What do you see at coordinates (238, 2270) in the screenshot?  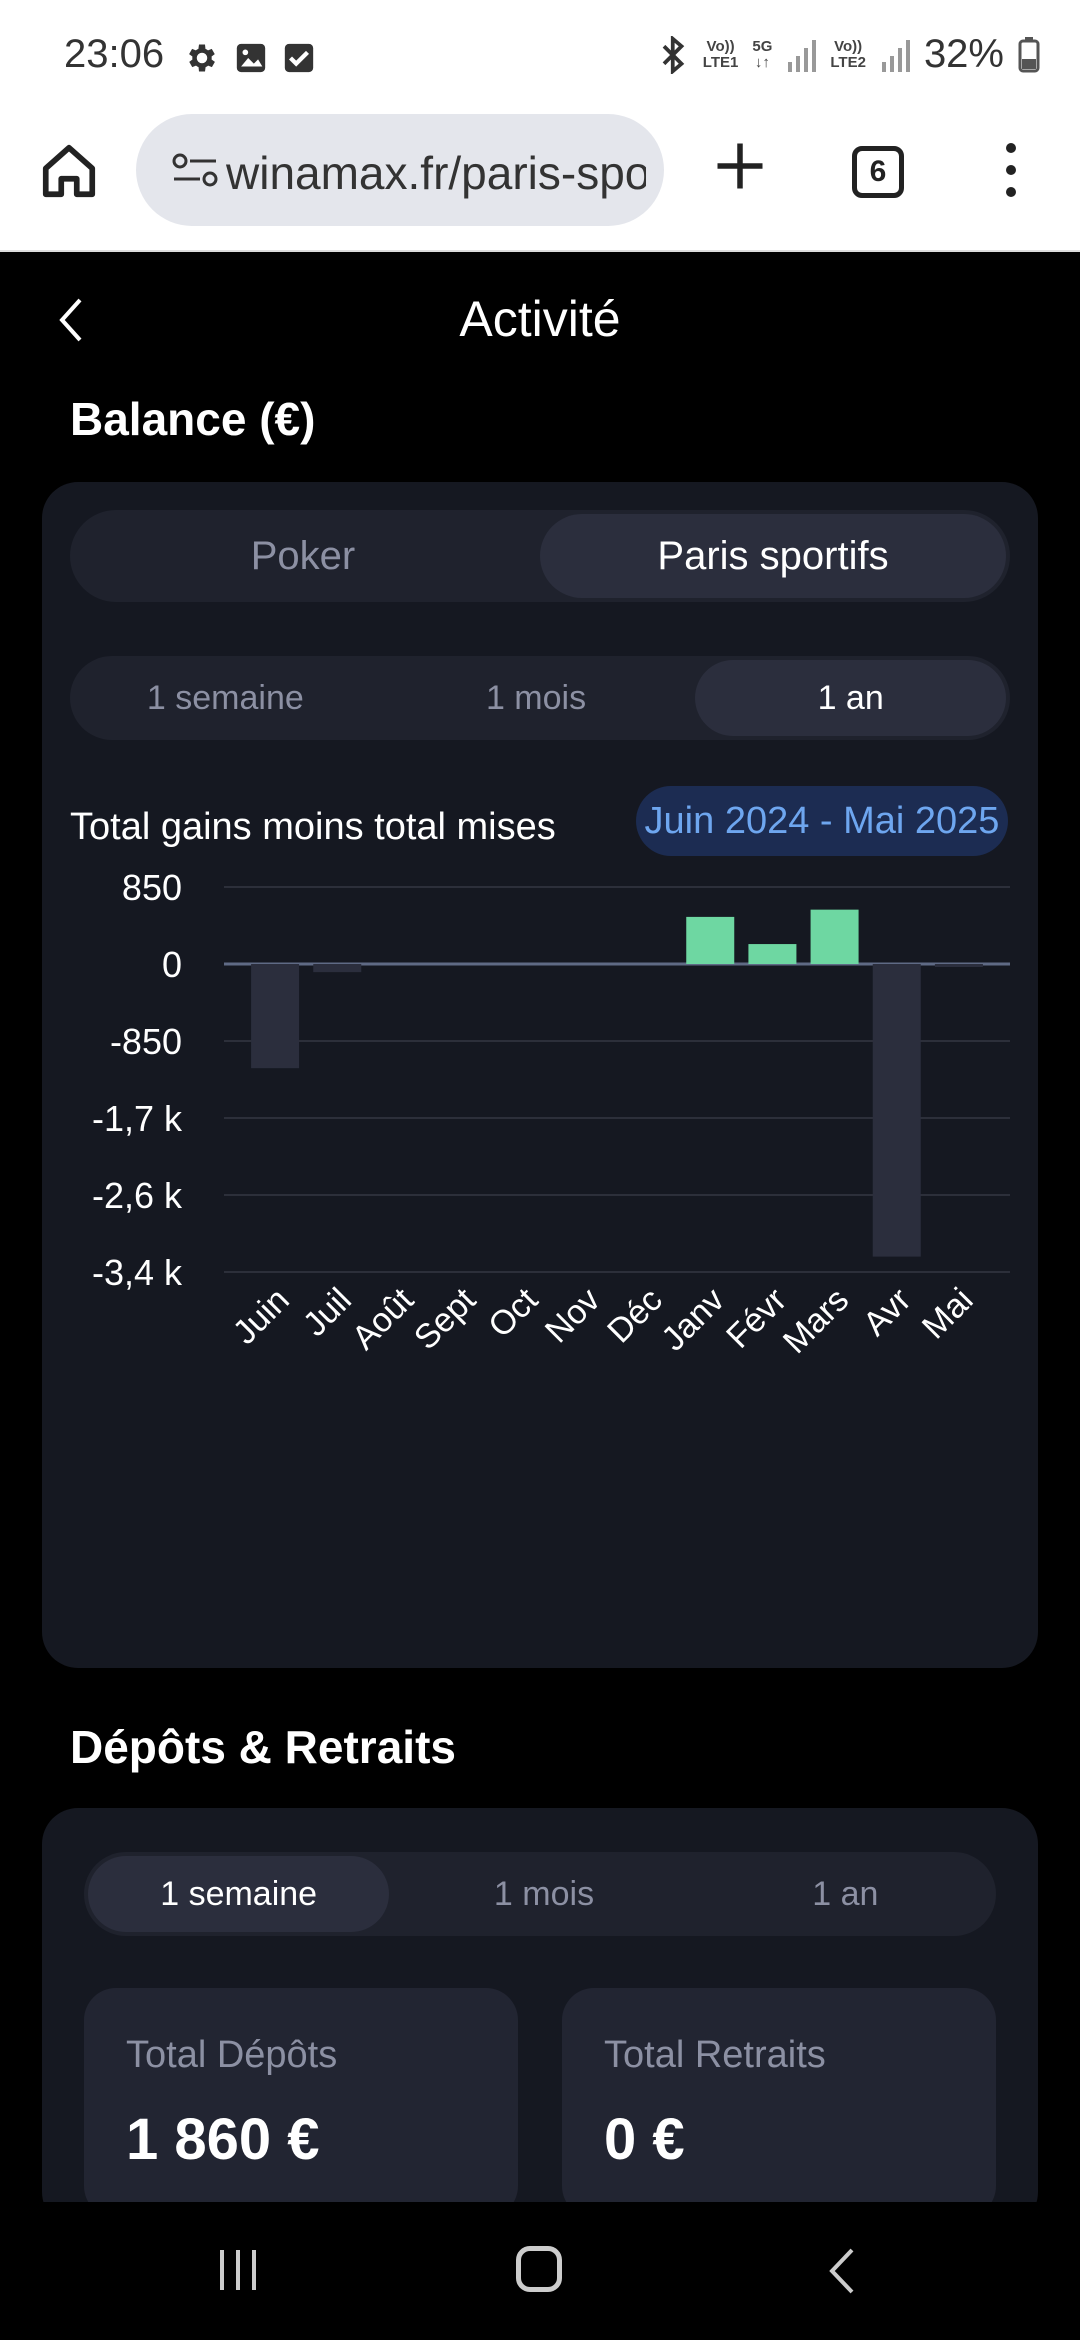 I see `recent-apps-icon` at bounding box center [238, 2270].